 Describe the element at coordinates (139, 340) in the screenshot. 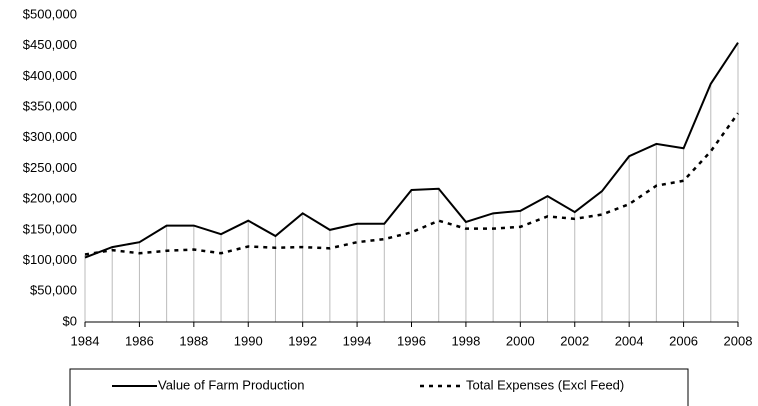

I see `x-tick-label: 1986` at that location.